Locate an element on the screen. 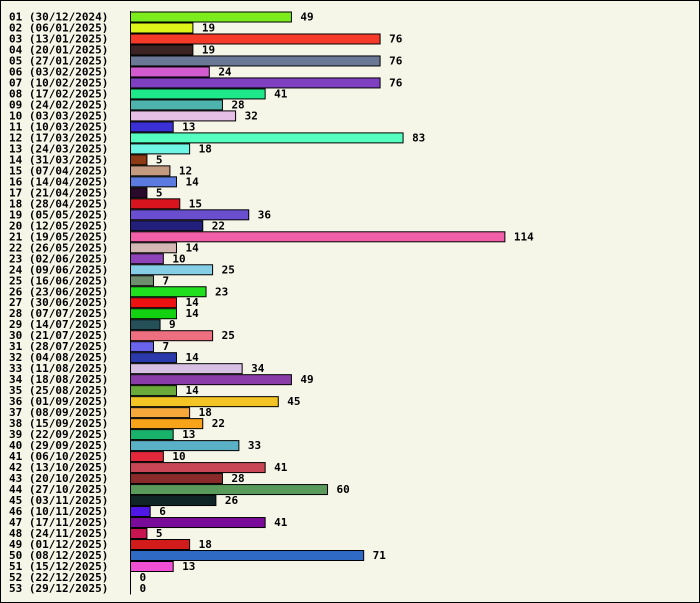  category-label: 11 (10/03/2025) is located at coordinates (58, 126).